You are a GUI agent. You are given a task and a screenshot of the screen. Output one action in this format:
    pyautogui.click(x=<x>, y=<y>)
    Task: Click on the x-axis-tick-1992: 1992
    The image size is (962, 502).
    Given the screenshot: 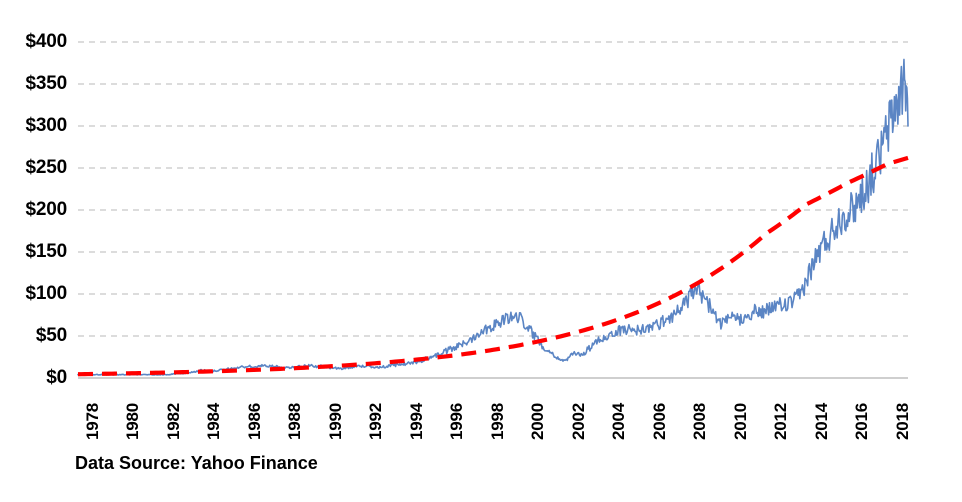 What is the action you would take?
    pyautogui.click(x=376, y=421)
    